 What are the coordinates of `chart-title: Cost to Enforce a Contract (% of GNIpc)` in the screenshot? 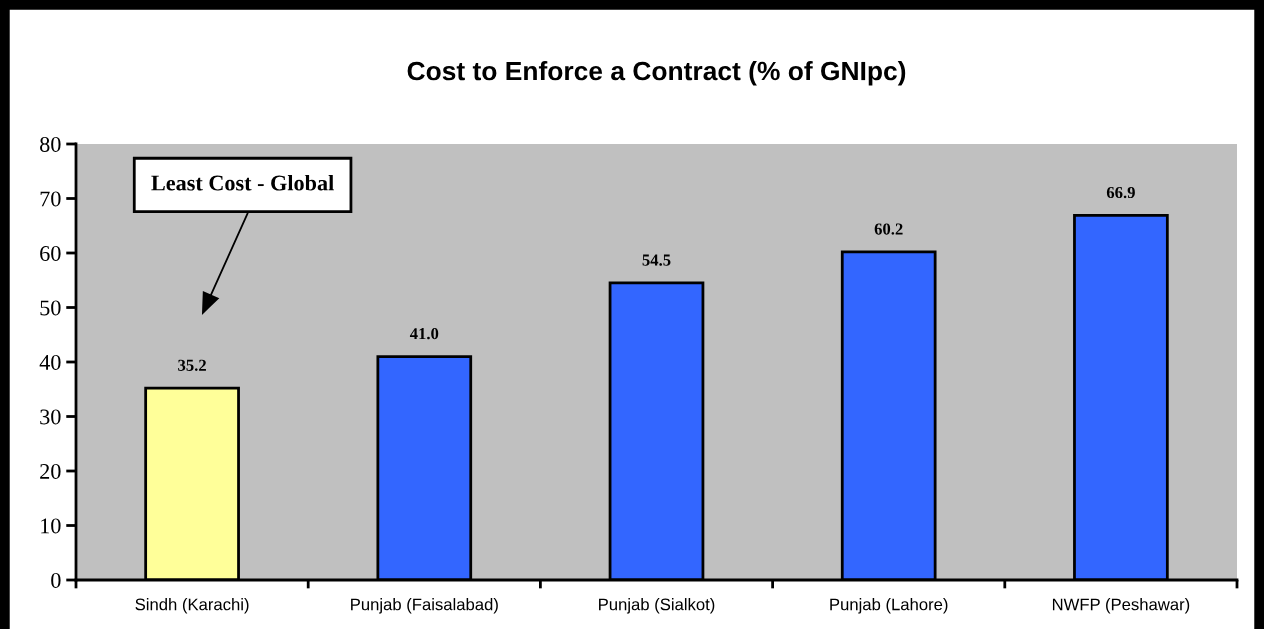 It's located at (656, 73).